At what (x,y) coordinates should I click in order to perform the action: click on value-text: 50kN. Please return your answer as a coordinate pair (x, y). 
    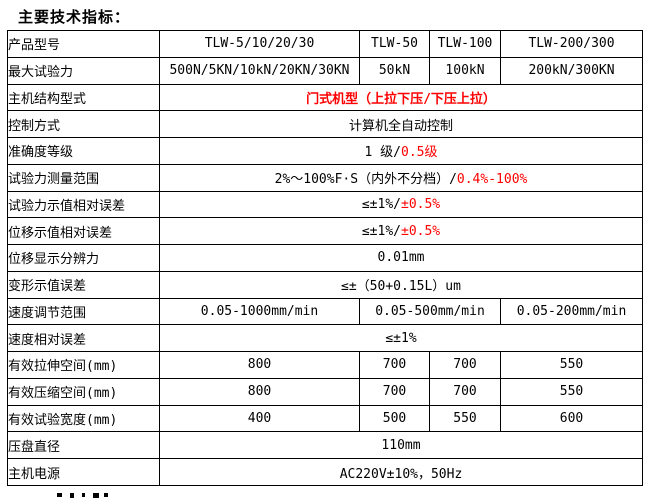
    Looking at the image, I should click on (394, 71).